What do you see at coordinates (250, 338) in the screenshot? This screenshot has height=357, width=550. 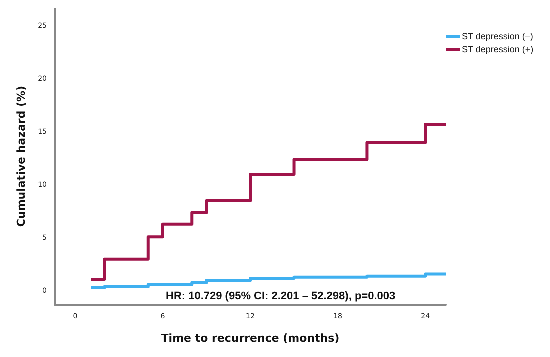 I see `x-axis-title: Time to recurrence (months)` at bounding box center [250, 338].